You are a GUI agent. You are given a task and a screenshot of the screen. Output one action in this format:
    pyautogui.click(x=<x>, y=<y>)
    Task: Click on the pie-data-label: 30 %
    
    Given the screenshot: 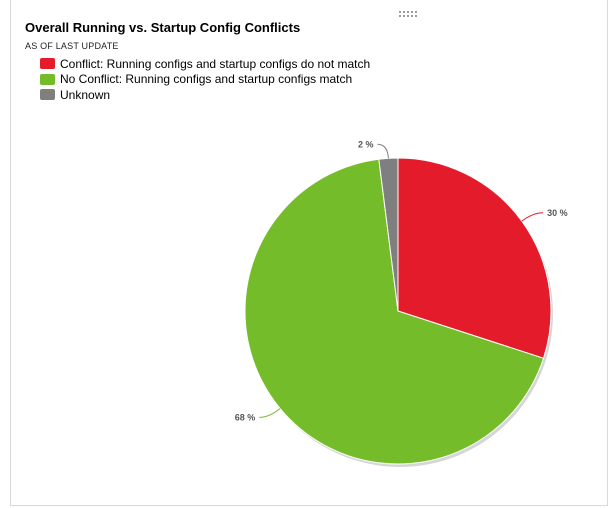 What is the action you would take?
    pyautogui.click(x=557, y=213)
    